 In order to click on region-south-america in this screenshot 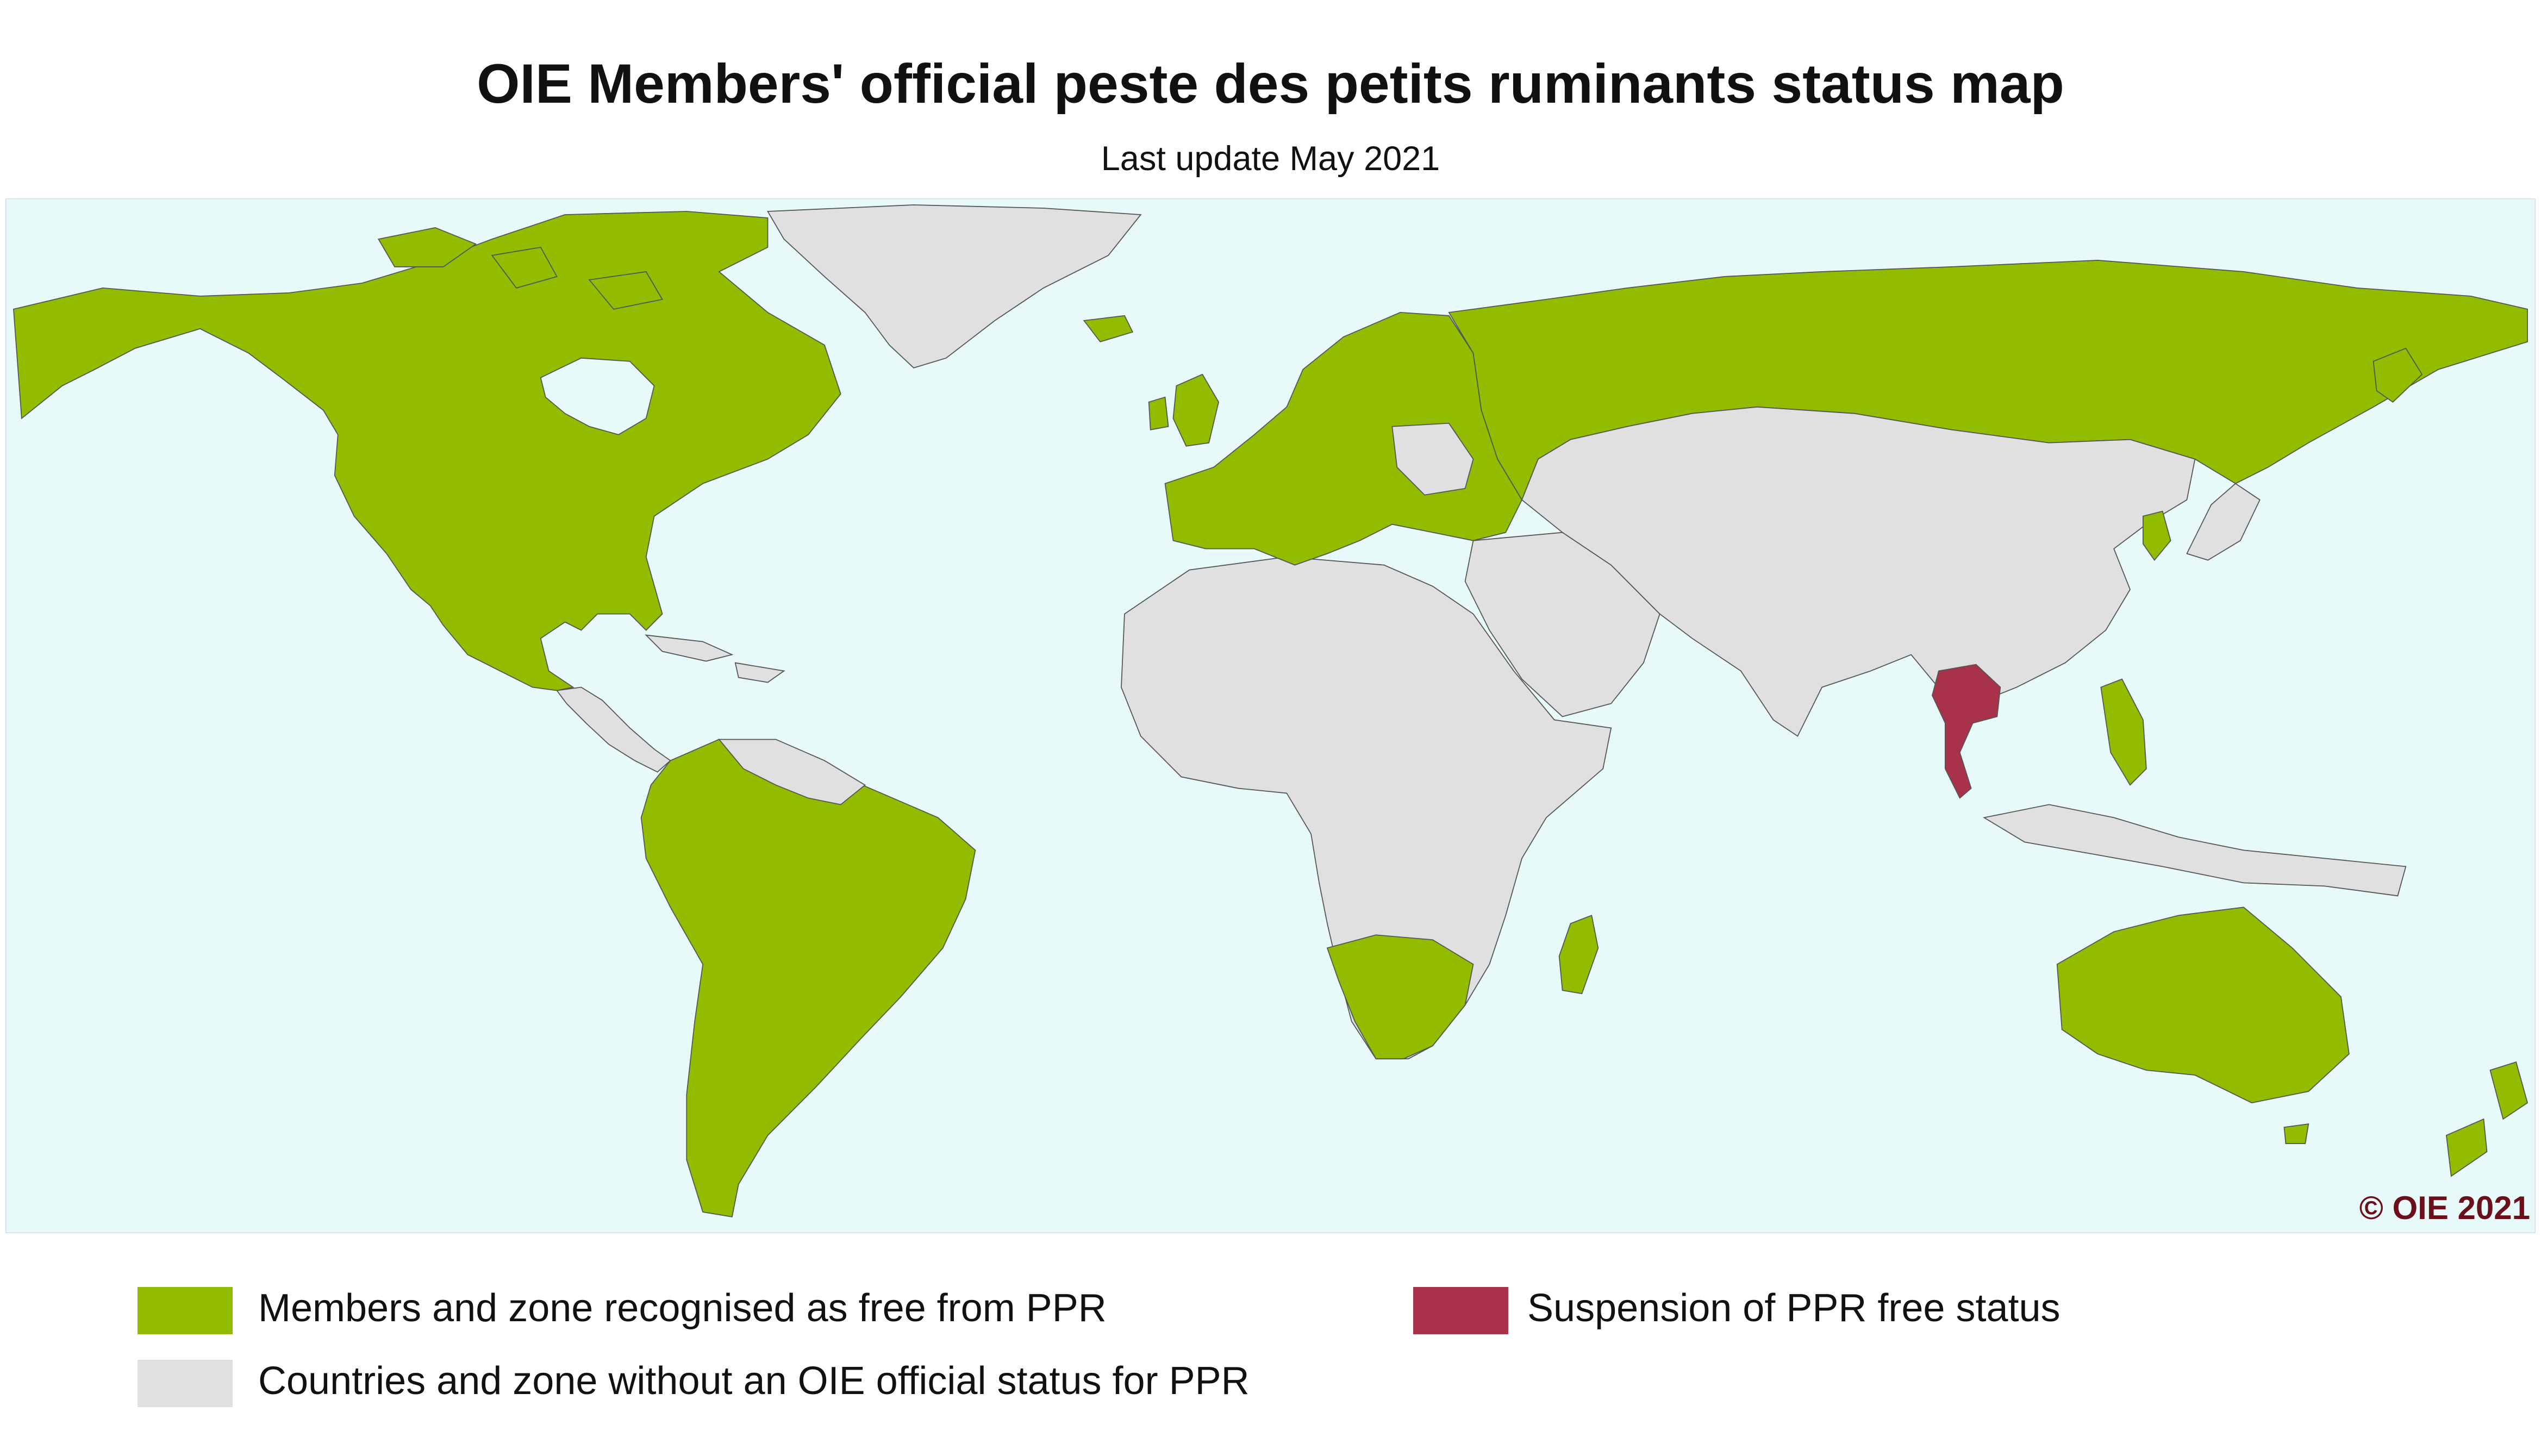, I will do `click(808, 978)`.